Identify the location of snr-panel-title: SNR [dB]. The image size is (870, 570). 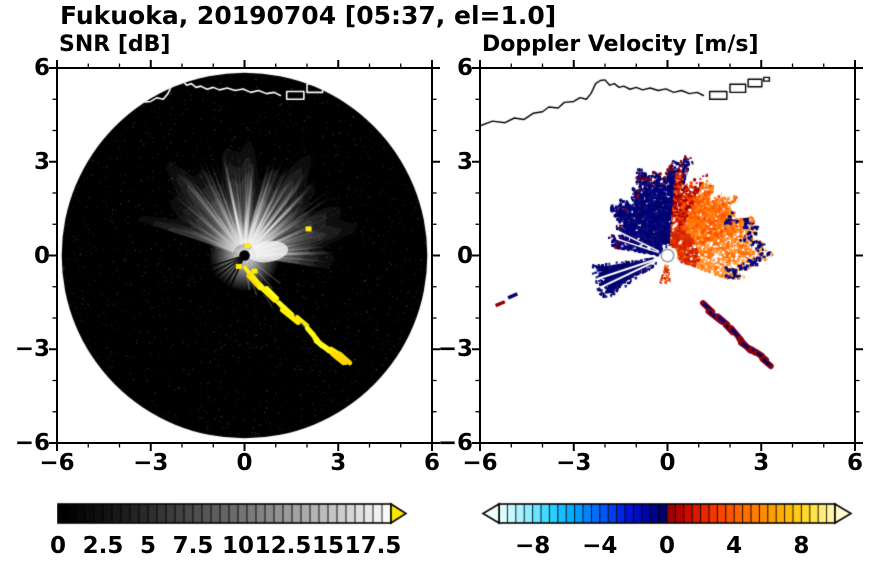
(115, 44).